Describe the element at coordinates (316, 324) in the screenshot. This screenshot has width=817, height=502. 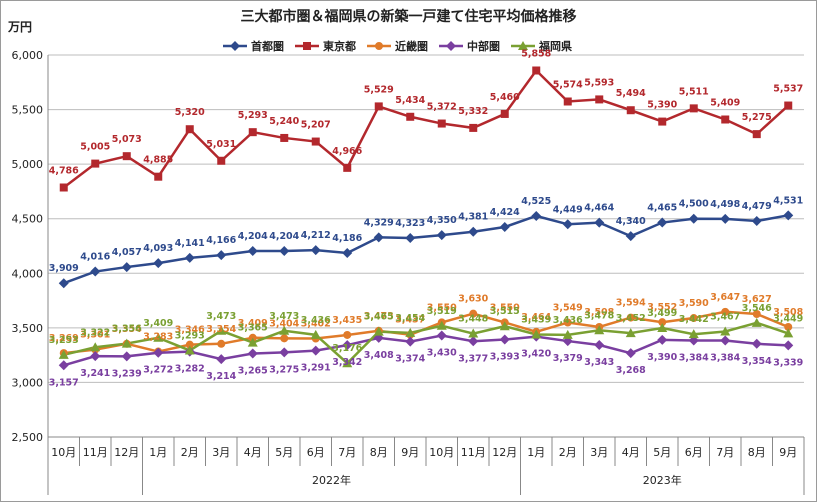
I see `data-label: 3,402` at that location.